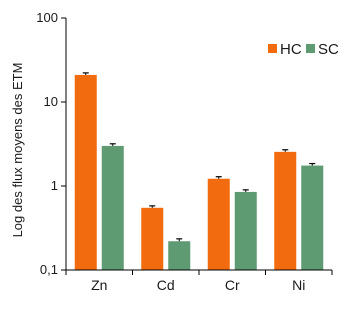 The image size is (355, 322). I want to click on category-label-cr: Cr, so click(232, 285).